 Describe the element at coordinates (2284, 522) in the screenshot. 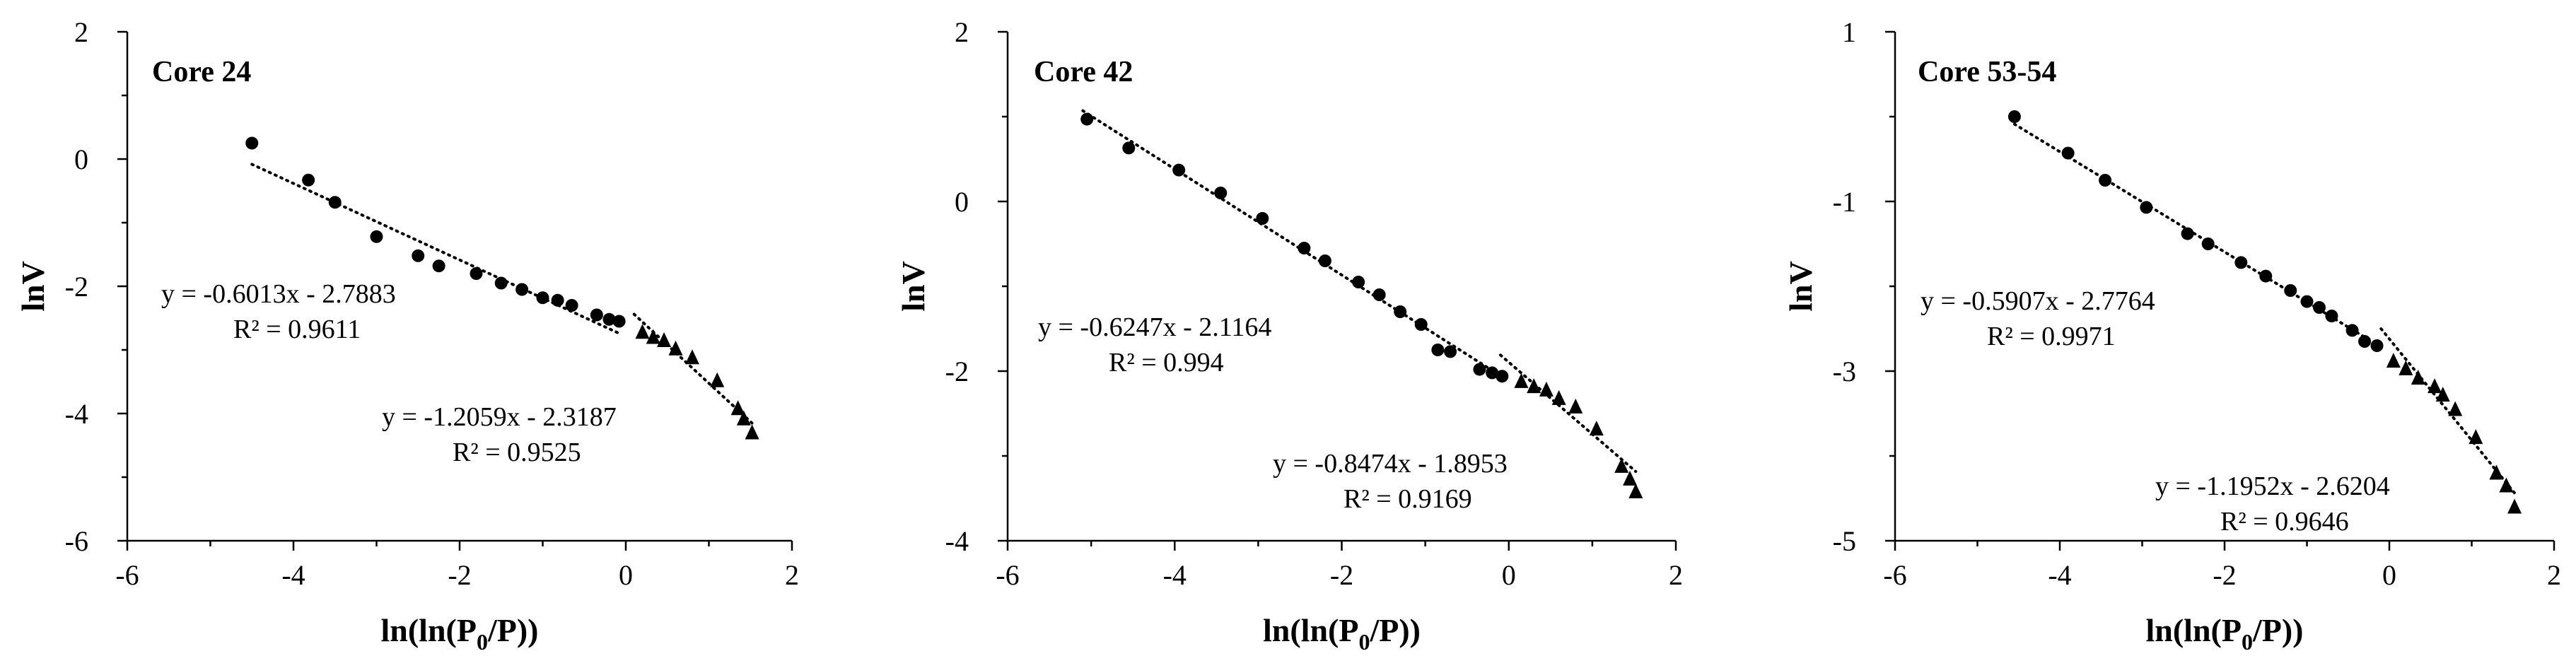

I see `trendline-r2: R² = 0.9646` at that location.